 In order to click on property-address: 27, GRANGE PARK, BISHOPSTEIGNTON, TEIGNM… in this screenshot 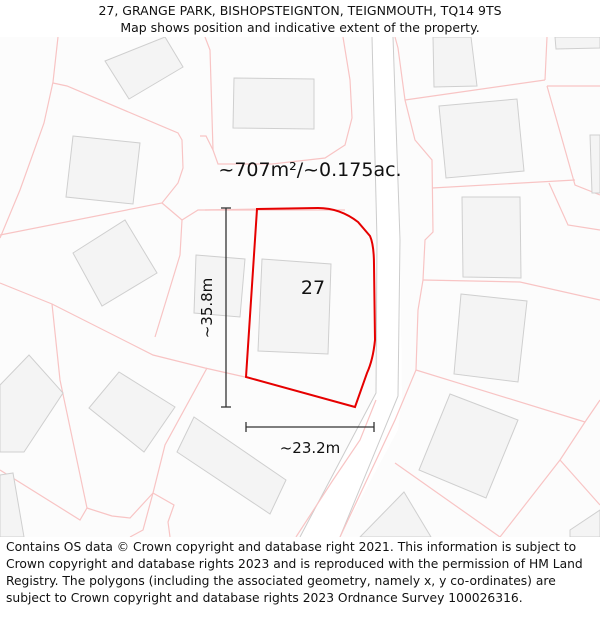, I will do `click(300, 10)`.